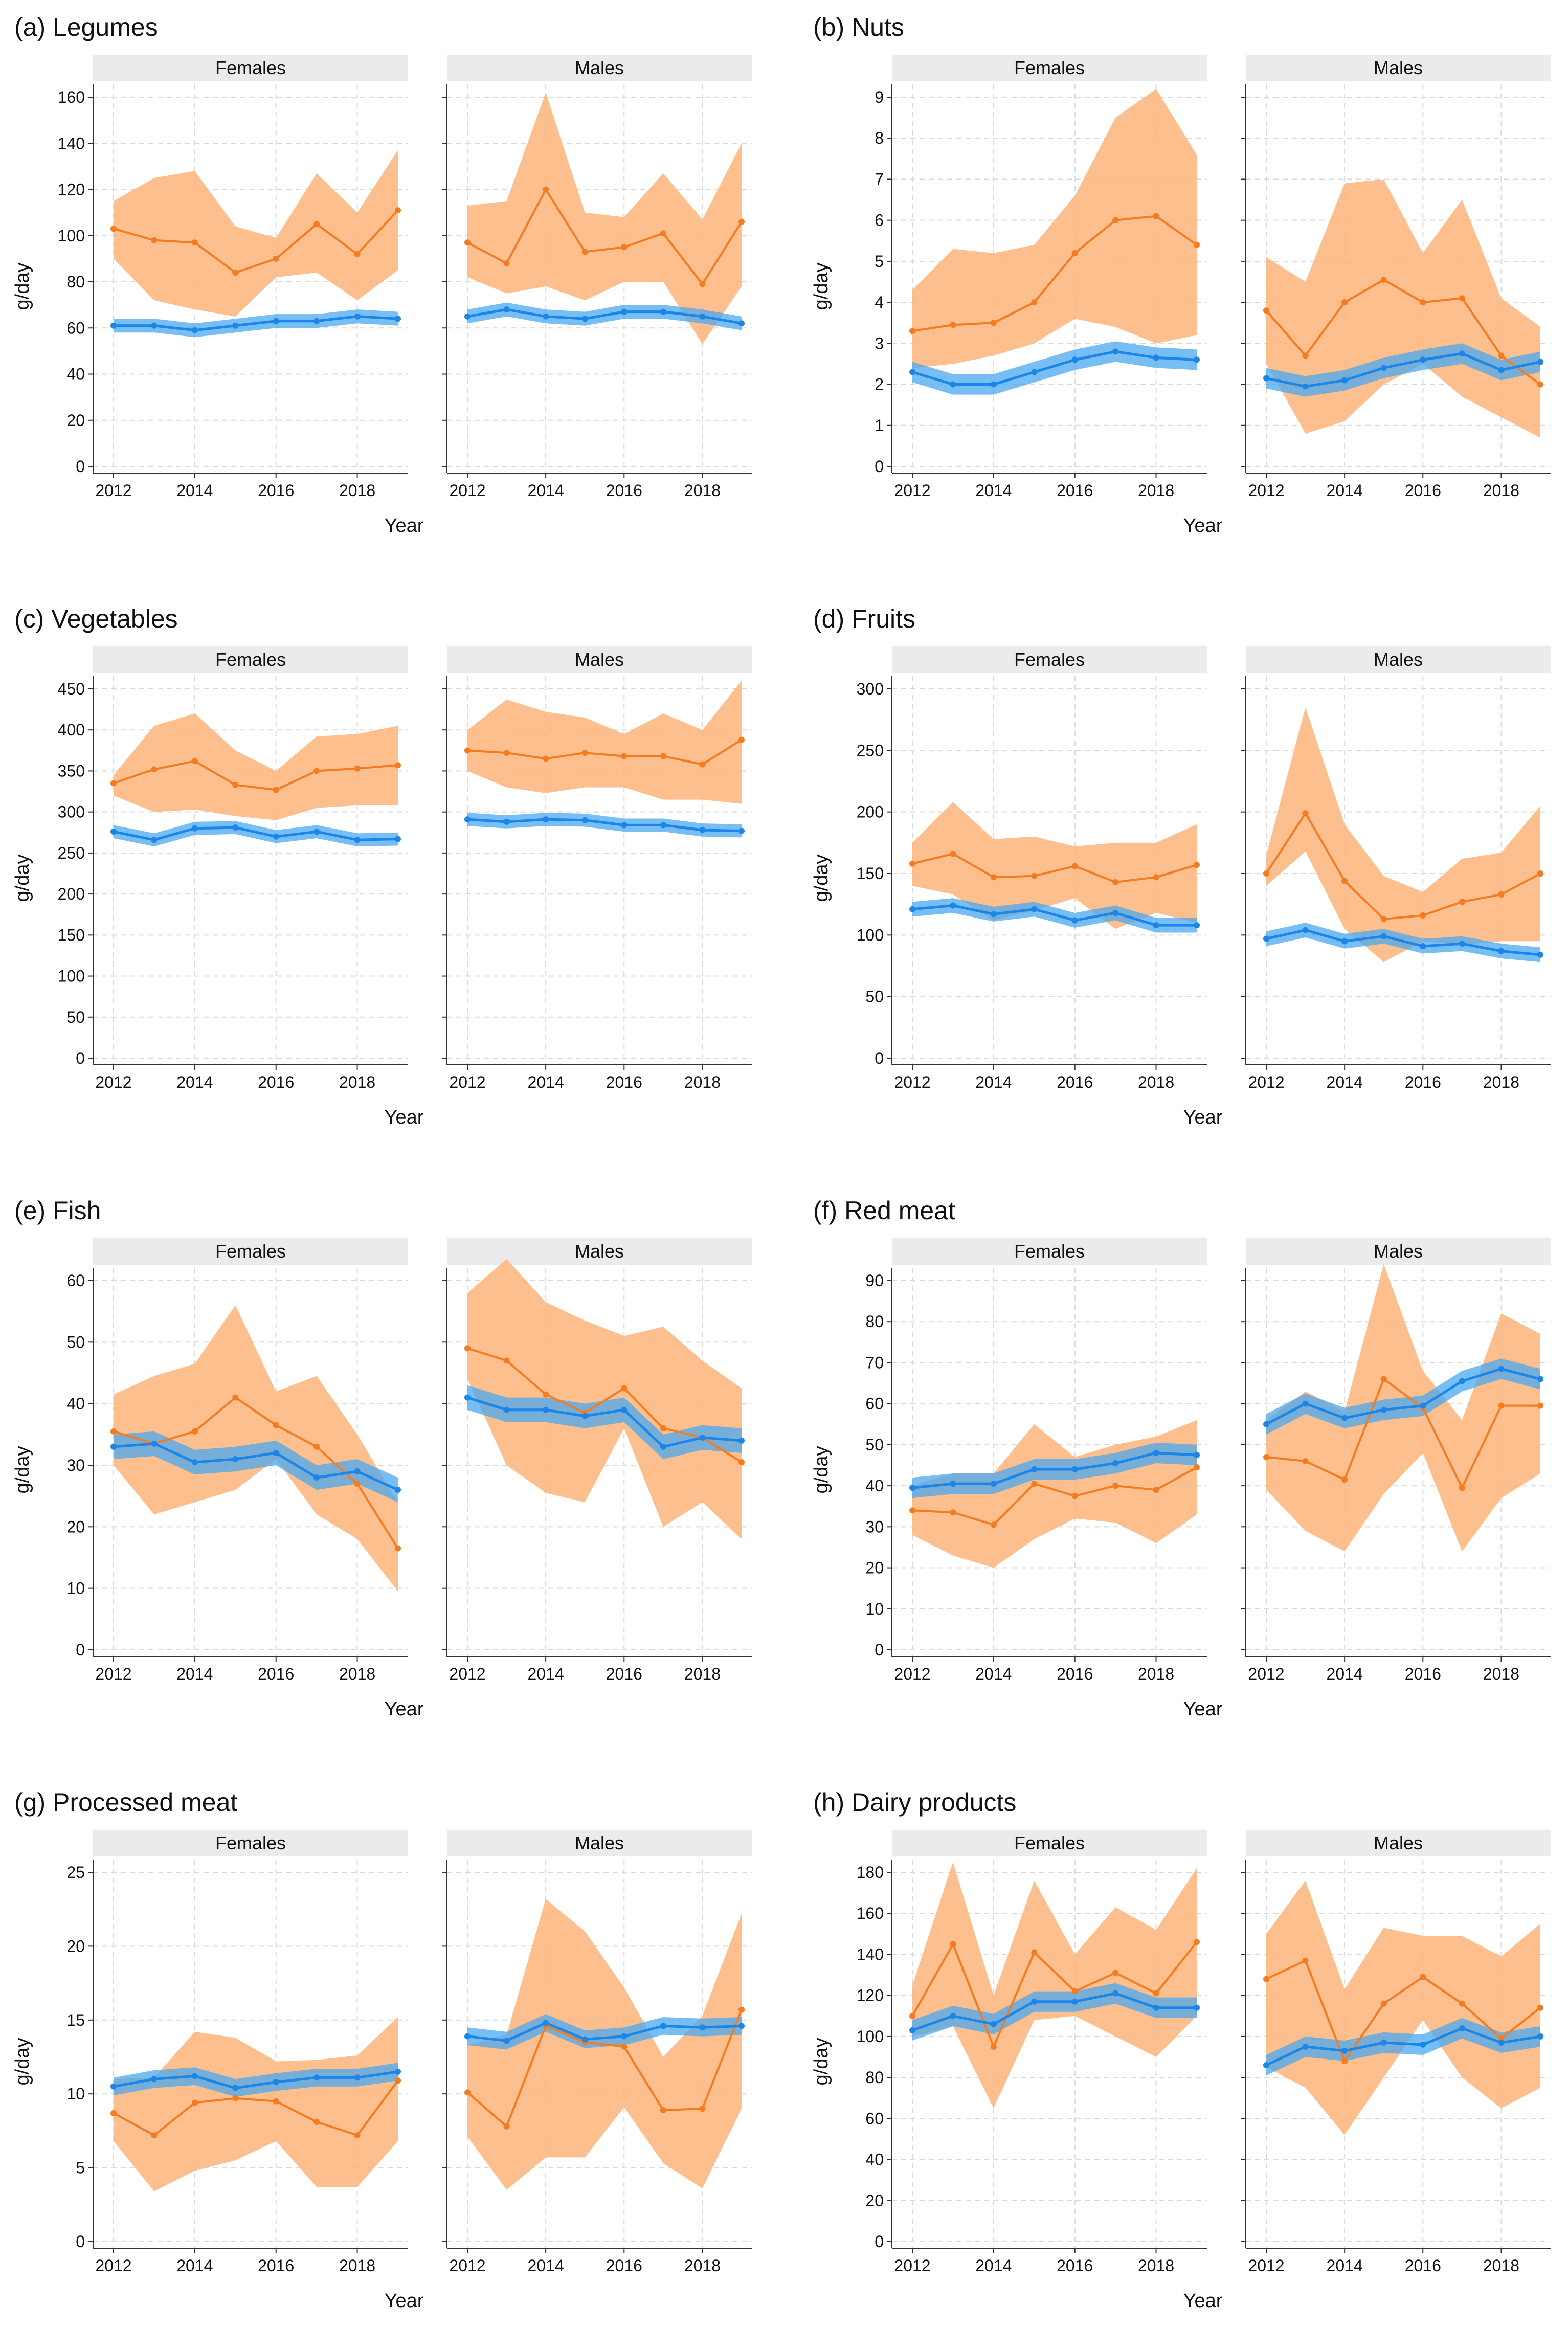  I want to click on panel-title: (c) Vegetables, so click(96, 619).